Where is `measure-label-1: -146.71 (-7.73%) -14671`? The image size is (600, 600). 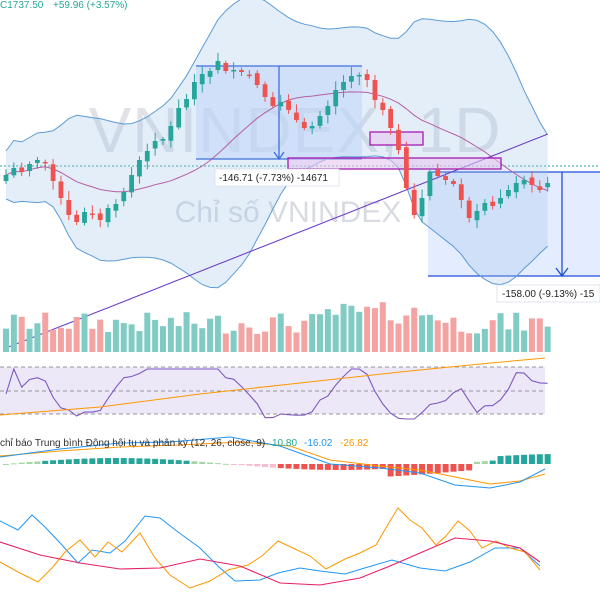 measure-label-1: -146.71 (-7.73%) -14671 is located at coordinates (273, 178).